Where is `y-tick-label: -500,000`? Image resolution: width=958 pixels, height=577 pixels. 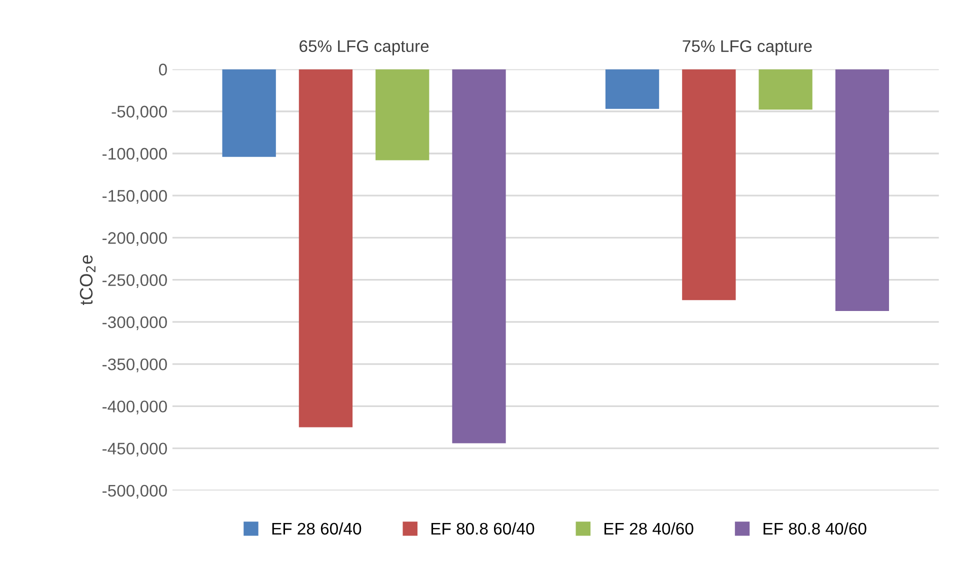 y-tick-label: -500,000 is located at coordinates (134, 491).